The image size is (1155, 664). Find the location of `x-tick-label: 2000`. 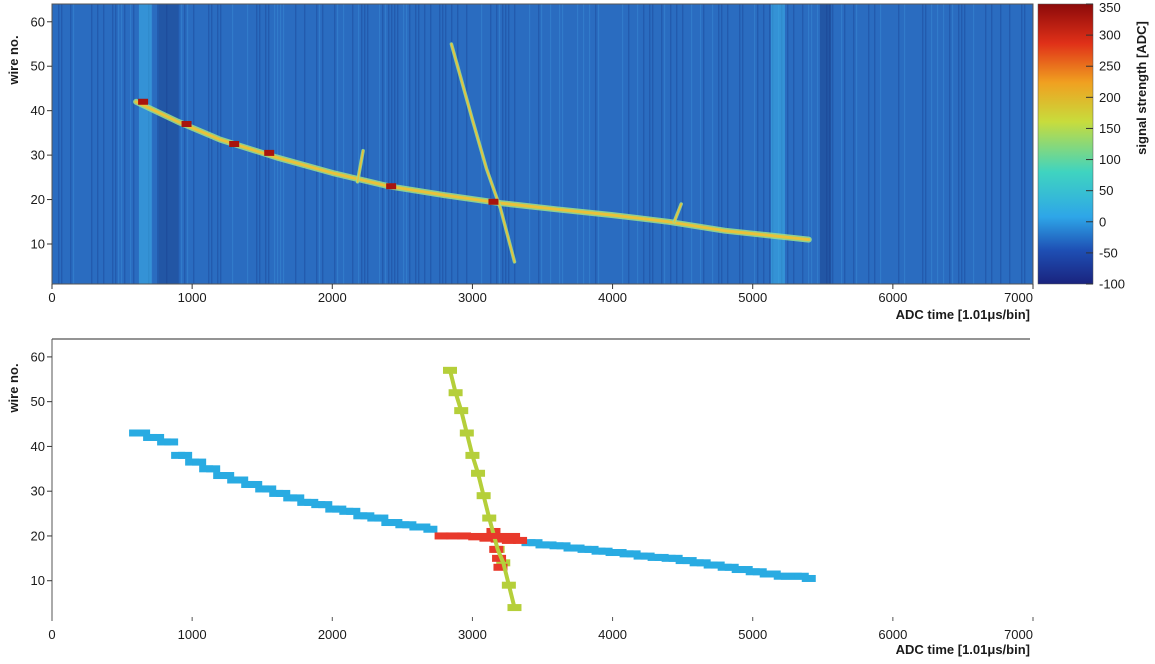

x-tick-label: 2000 is located at coordinates (332, 634).